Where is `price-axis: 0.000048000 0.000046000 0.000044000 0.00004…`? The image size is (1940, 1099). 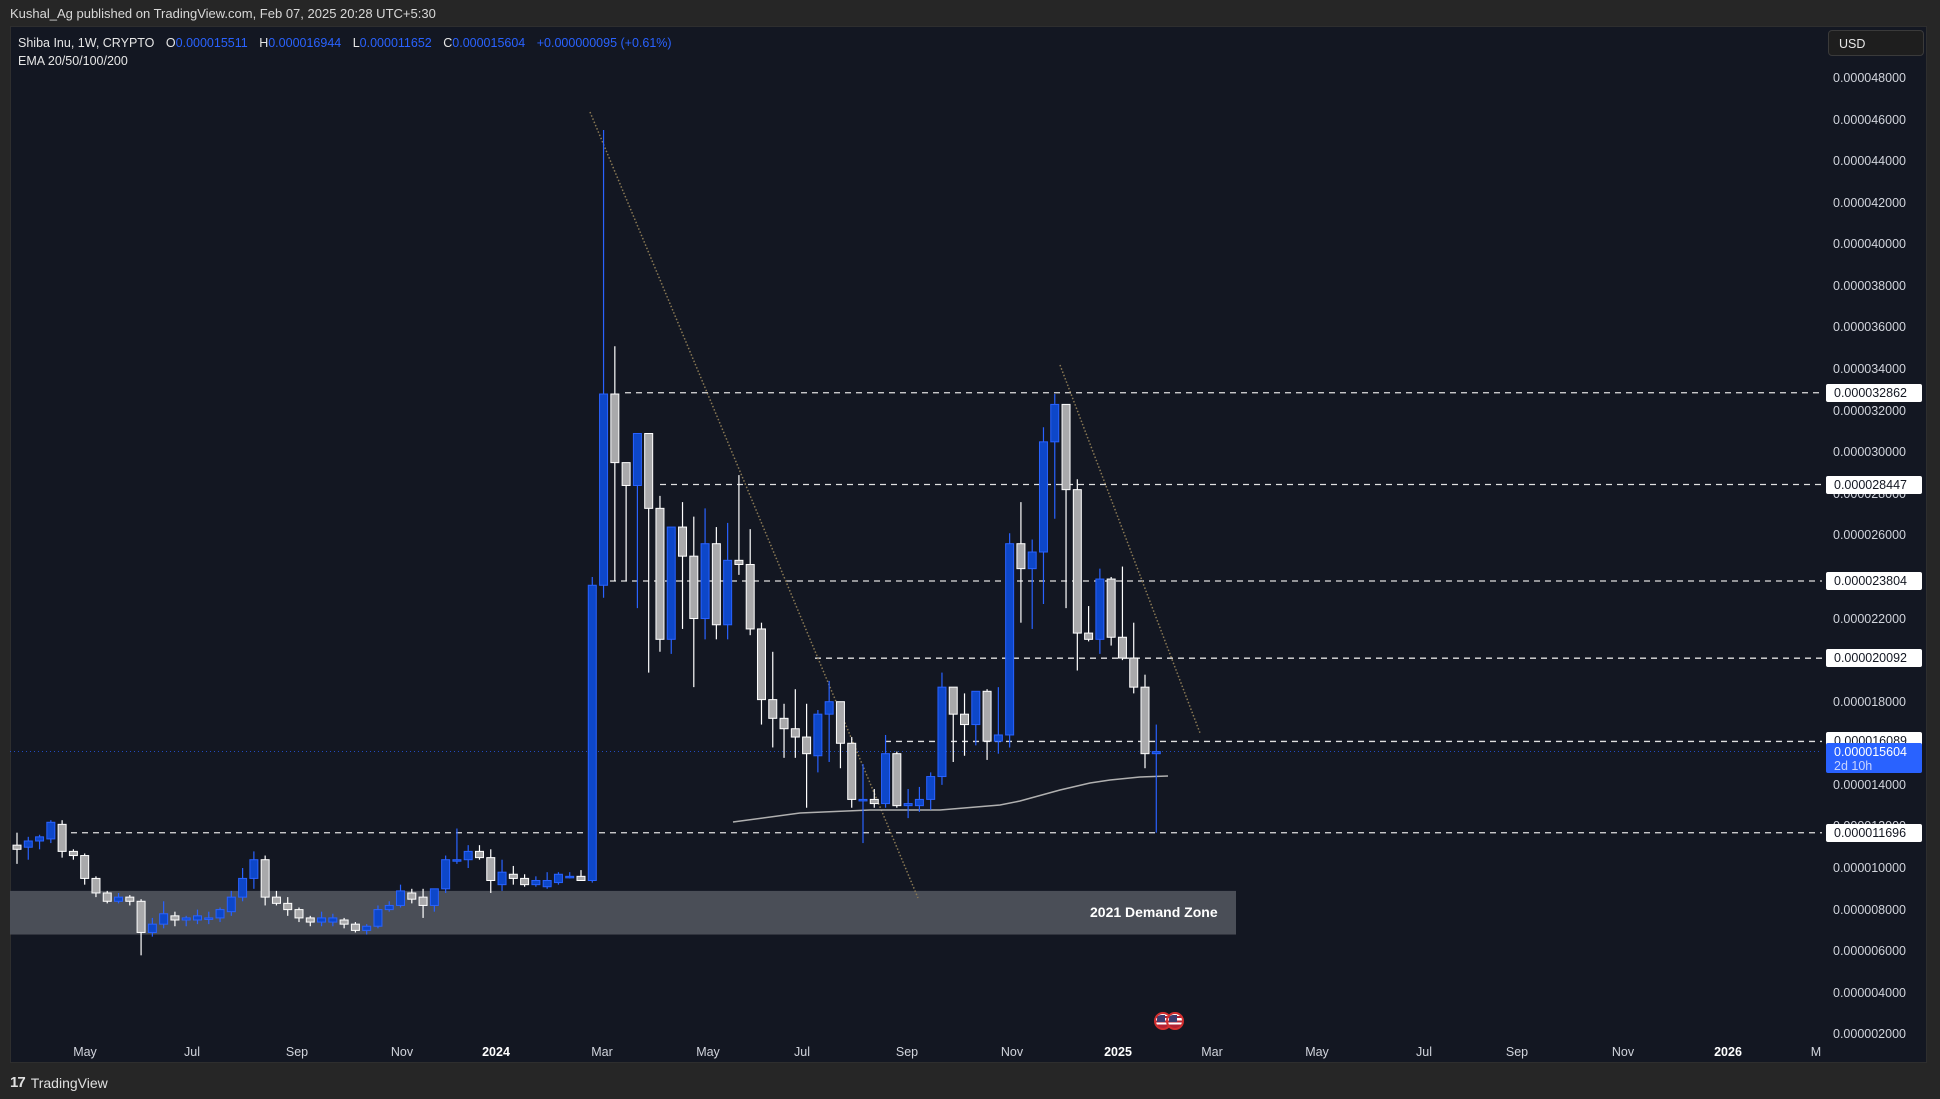
price-axis: 0.000048000 0.000046000 0.000044000 0.00004… is located at coordinates (1874, 533).